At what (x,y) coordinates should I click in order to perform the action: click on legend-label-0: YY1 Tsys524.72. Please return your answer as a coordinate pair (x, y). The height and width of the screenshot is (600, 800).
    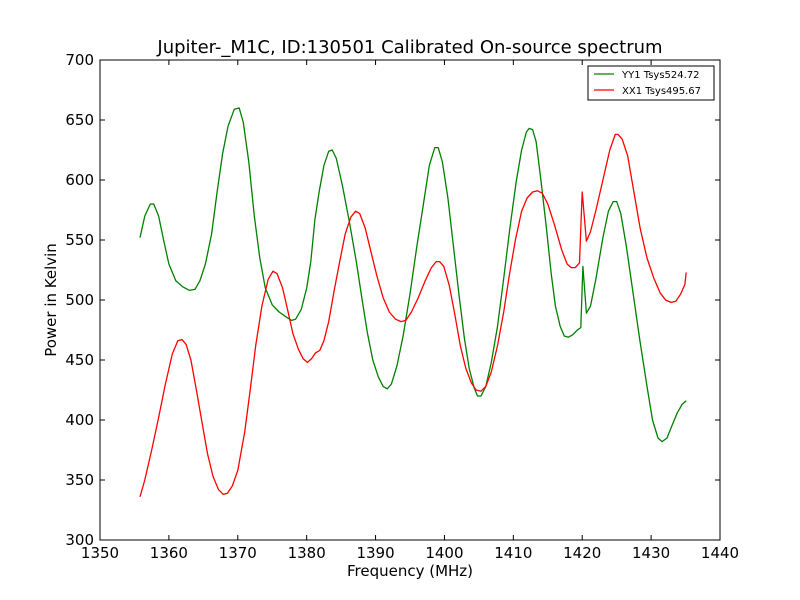
    Looking at the image, I should click on (660, 75).